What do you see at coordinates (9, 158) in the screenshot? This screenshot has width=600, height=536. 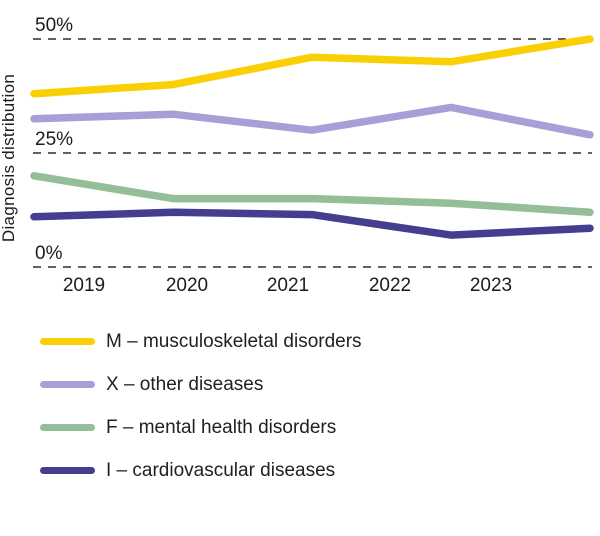 I see `y-axis-label: Diagnosis distribution` at bounding box center [9, 158].